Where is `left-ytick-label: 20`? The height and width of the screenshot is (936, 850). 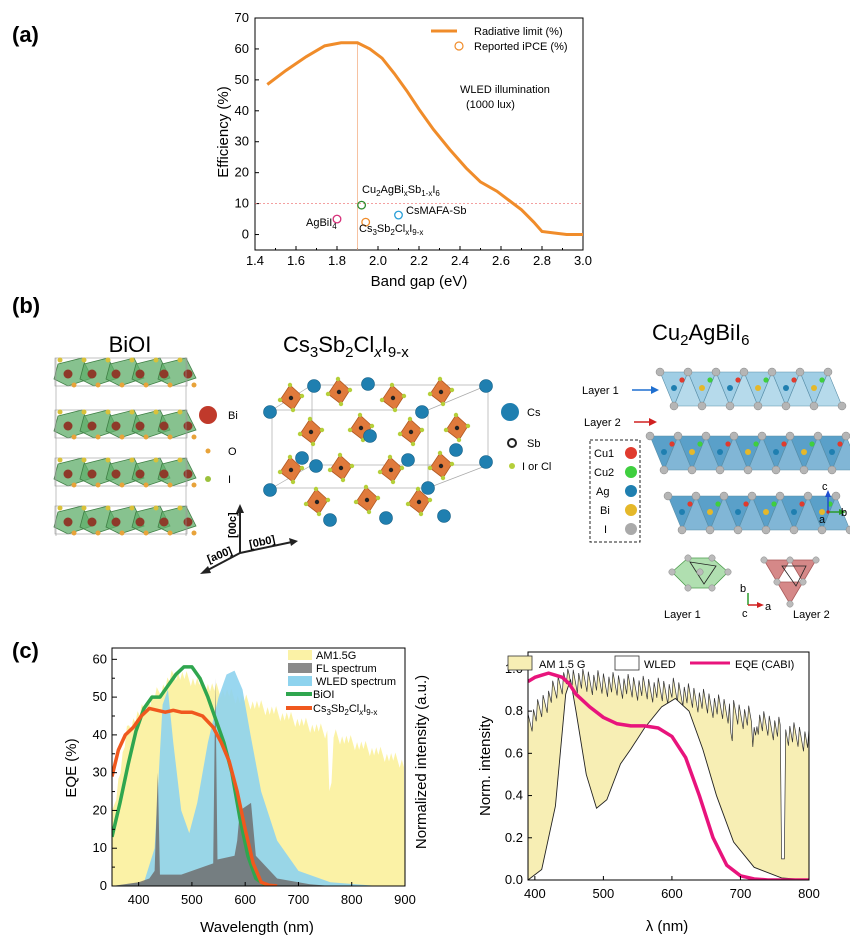 left-ytick-label: 20 is located at coordinates (100, 809).